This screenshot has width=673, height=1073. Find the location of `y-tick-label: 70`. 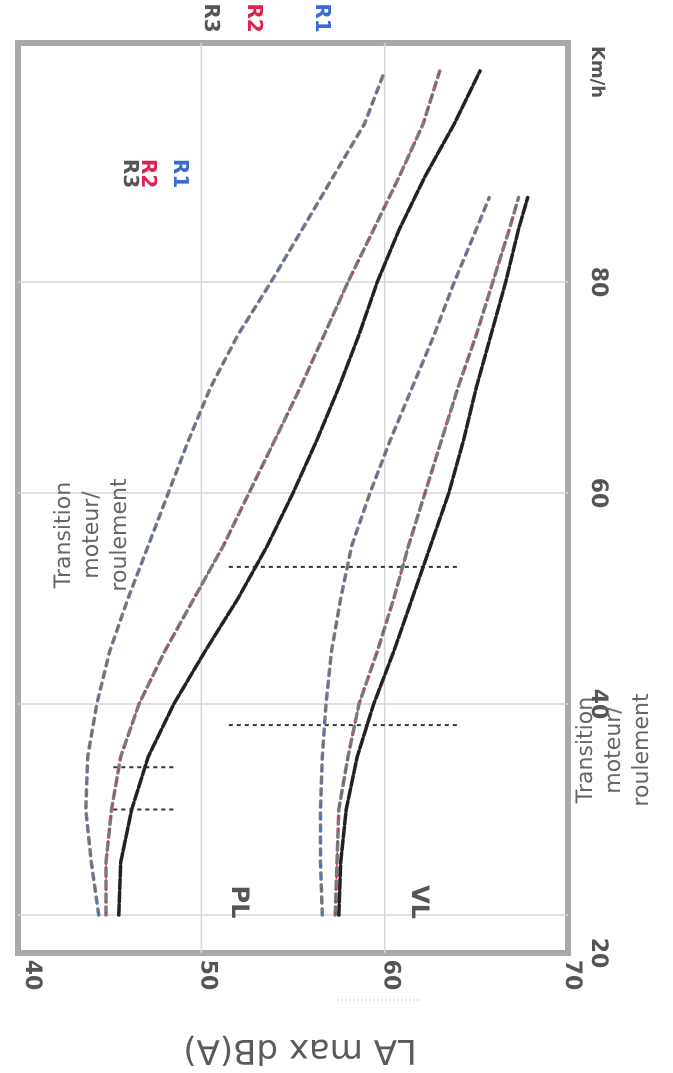

y-tick-label: 70 is located at coordinates (572, 975).